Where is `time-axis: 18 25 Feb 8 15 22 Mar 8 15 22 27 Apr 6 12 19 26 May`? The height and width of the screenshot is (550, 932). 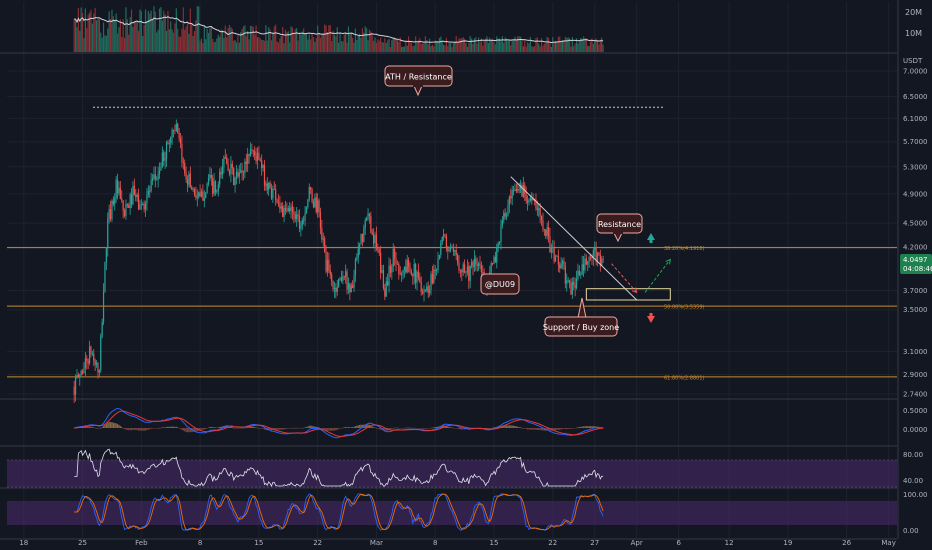 time-axis: 18 25 Feb 8 15 22 Mar 8 15 22 27 Apr 6 12 19 26 May is located at coordinates (457, 543).